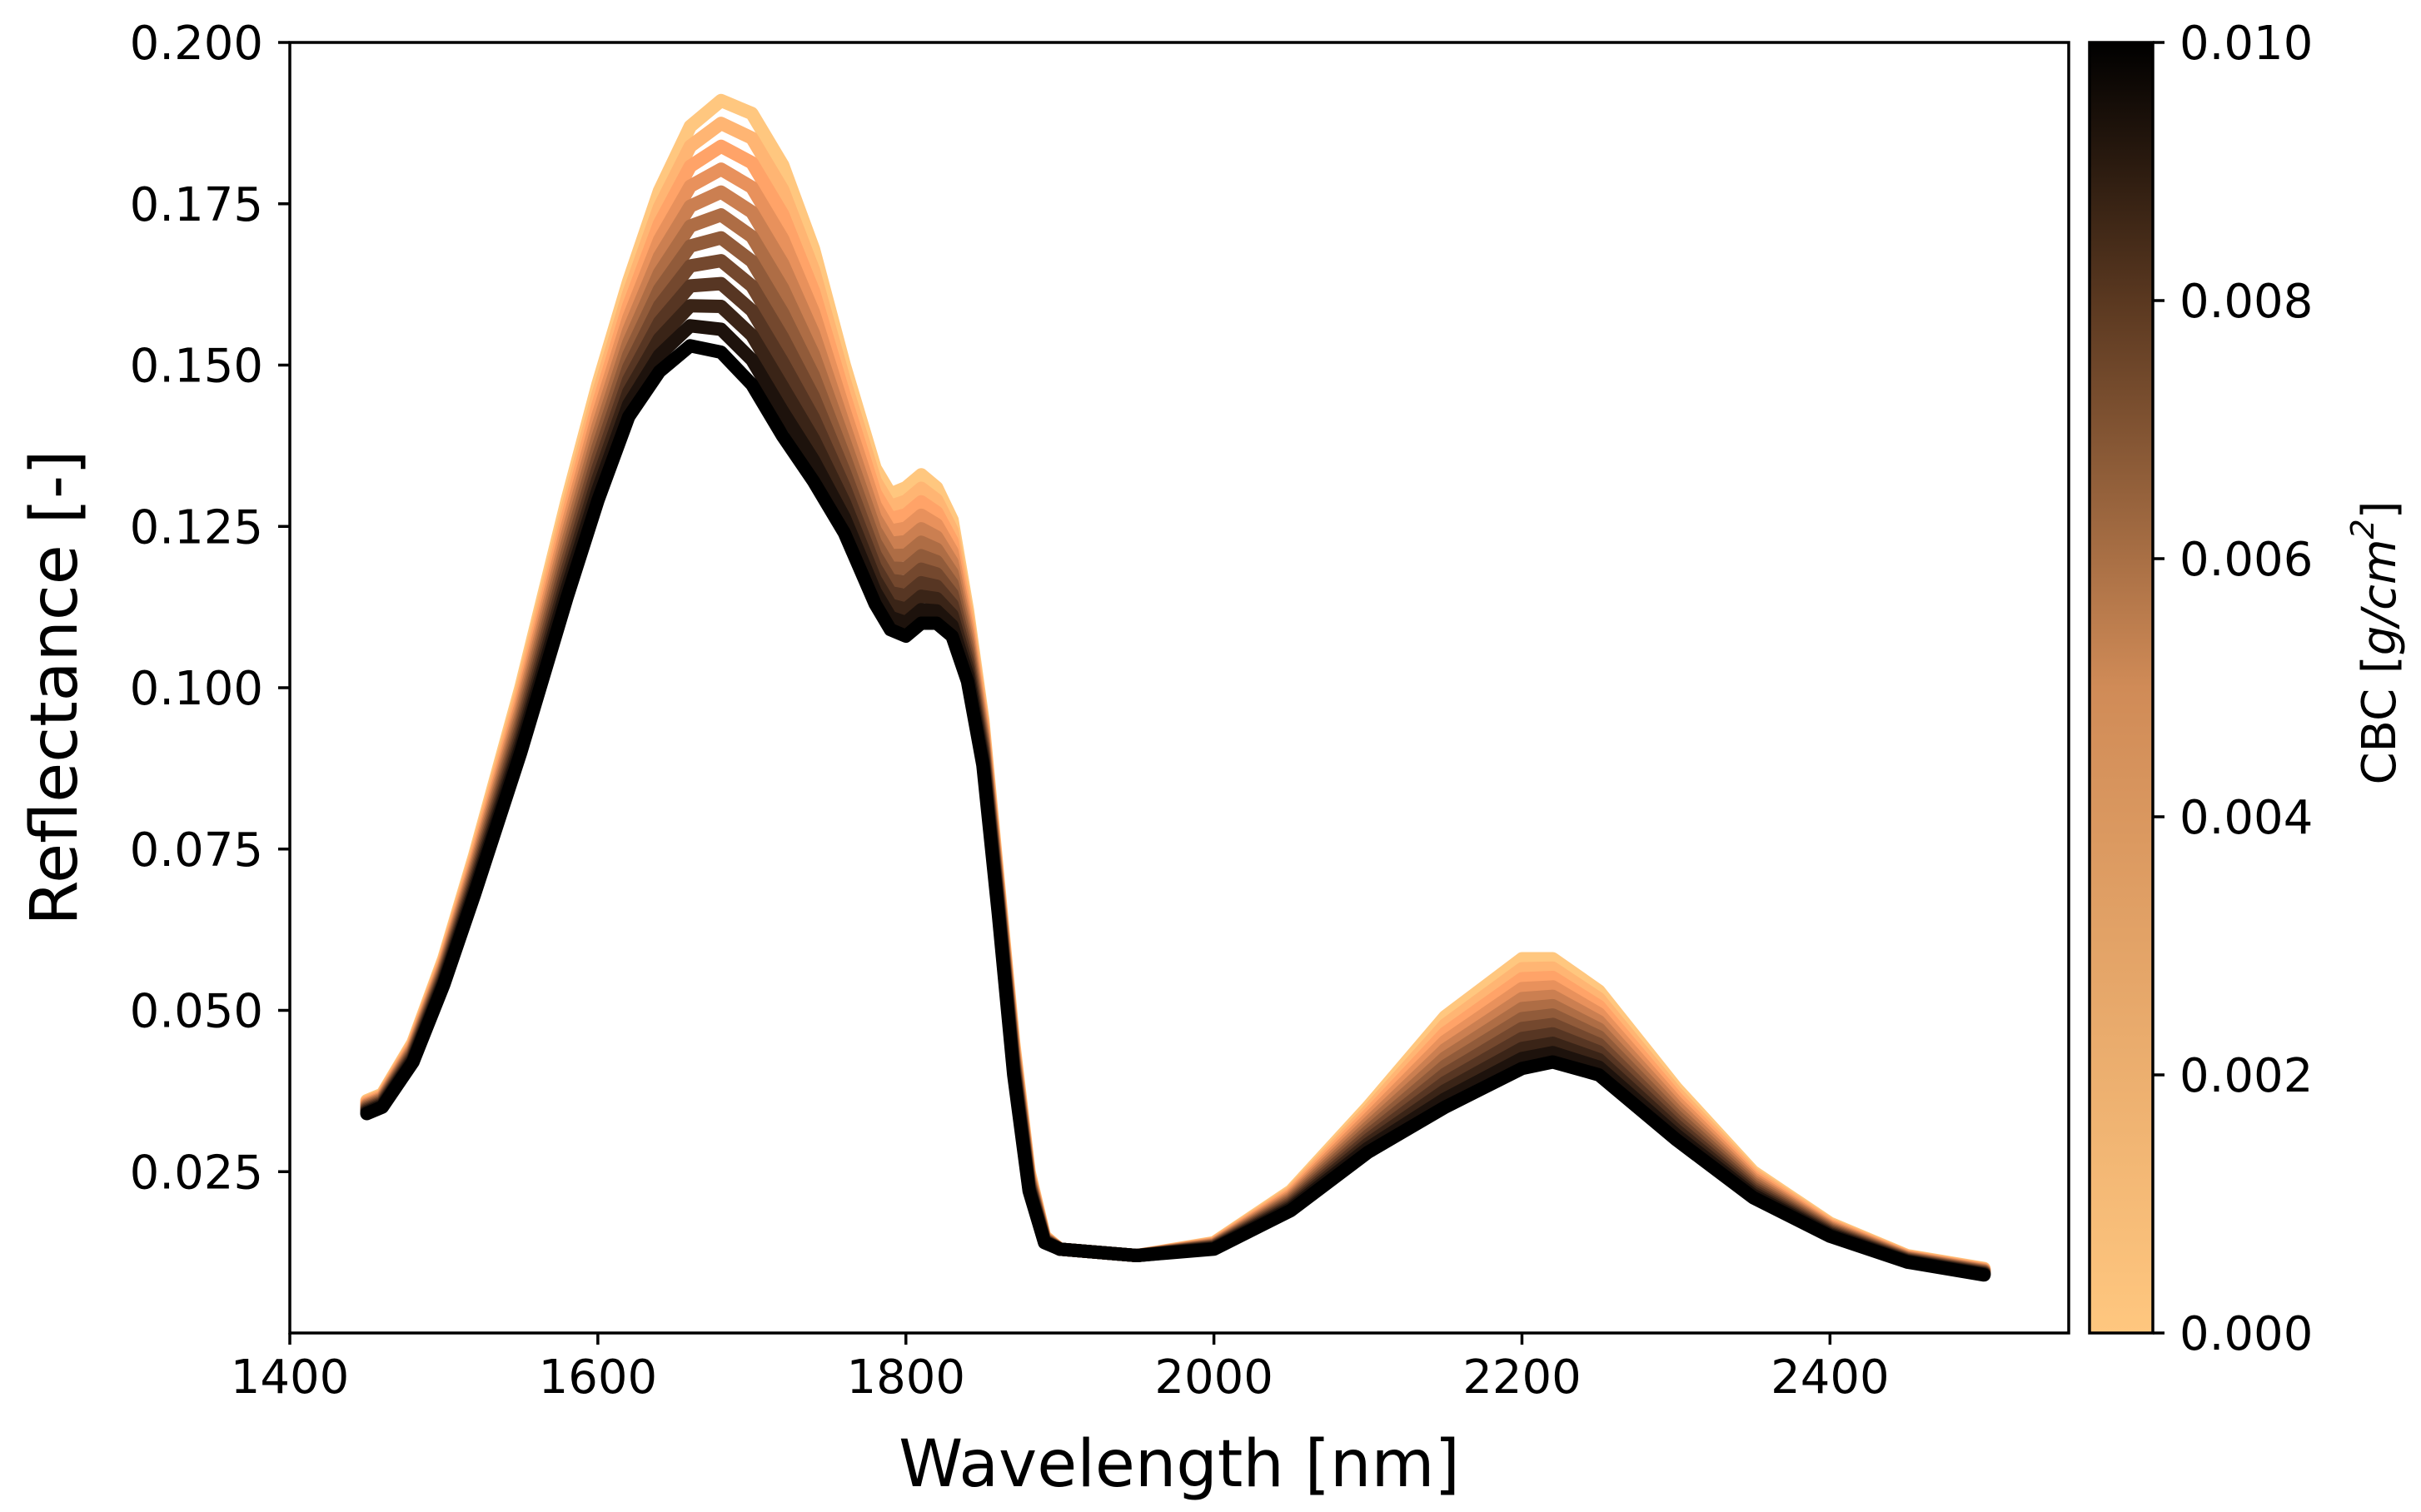  What do you see at coordinates (2380, 510) in the screenshot?
I see `colorbar-label-close: ]` at bounding box center [2380, 510].